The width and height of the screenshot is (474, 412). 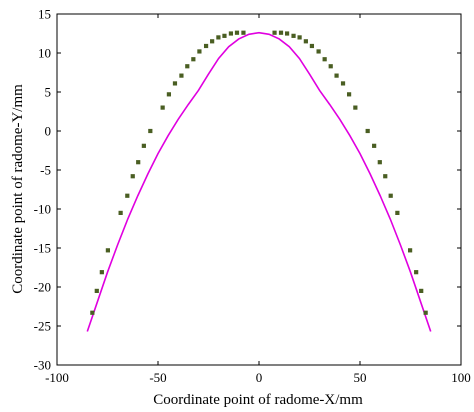 I want to click on x-tick-label: 0, so click(x=259, y=377).